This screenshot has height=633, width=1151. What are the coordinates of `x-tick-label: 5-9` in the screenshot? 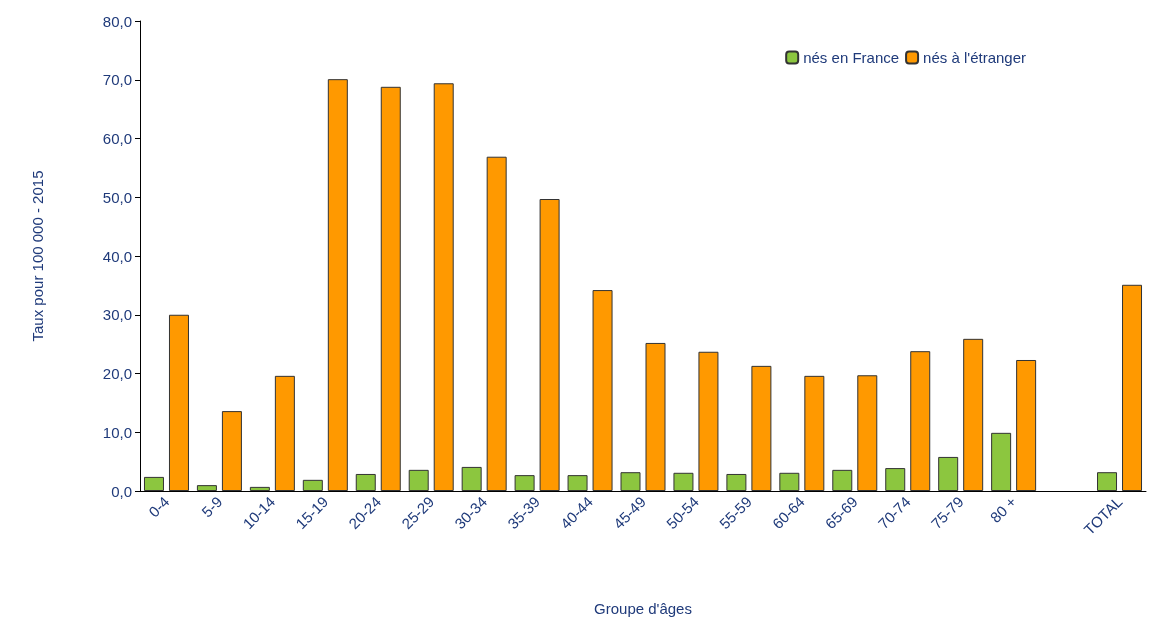 It's located at (212, 506).